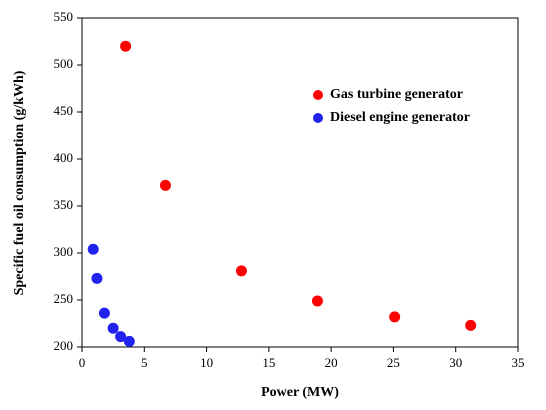 The height and width of the screenshot is (410, 546). I want to click on y-tick-label: 250, so click(64, 298).